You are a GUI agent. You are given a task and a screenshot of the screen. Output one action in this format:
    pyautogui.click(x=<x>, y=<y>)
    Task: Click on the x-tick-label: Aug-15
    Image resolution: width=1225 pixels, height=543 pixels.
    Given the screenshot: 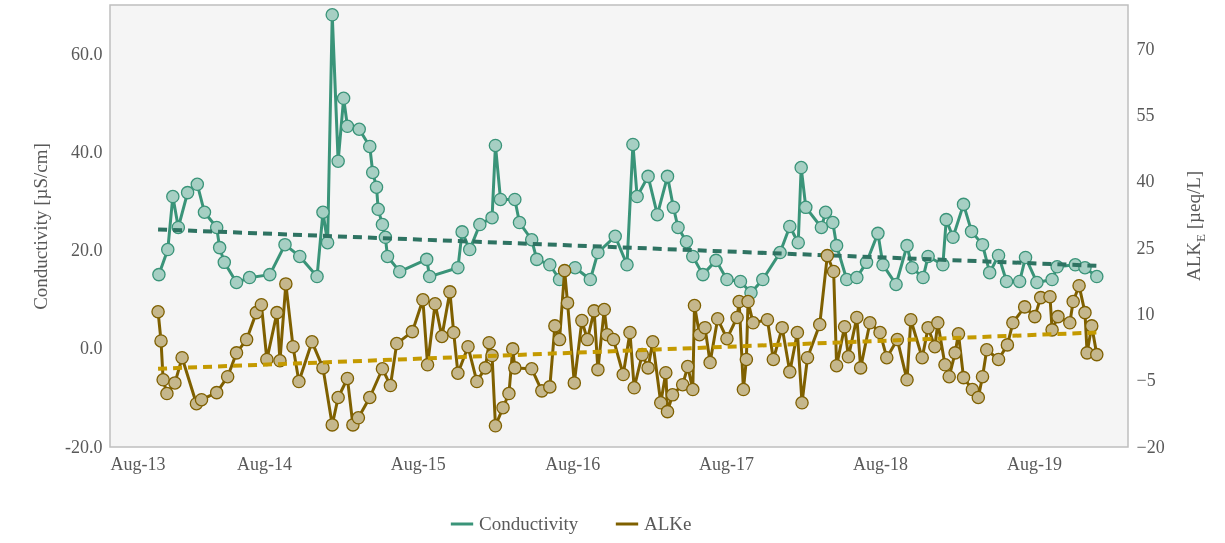 What is the action you would take?
    pyautogui.click(x=418, y=463)
    